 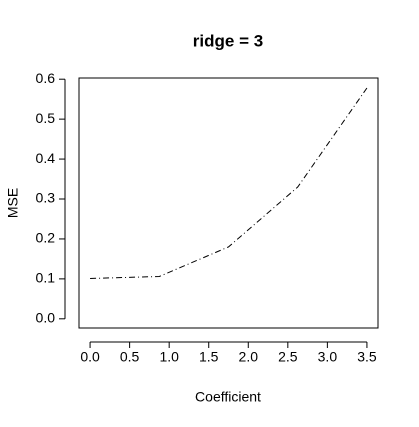 I want to click on x-tick-label: 1.0, so click(x=169, y=357).